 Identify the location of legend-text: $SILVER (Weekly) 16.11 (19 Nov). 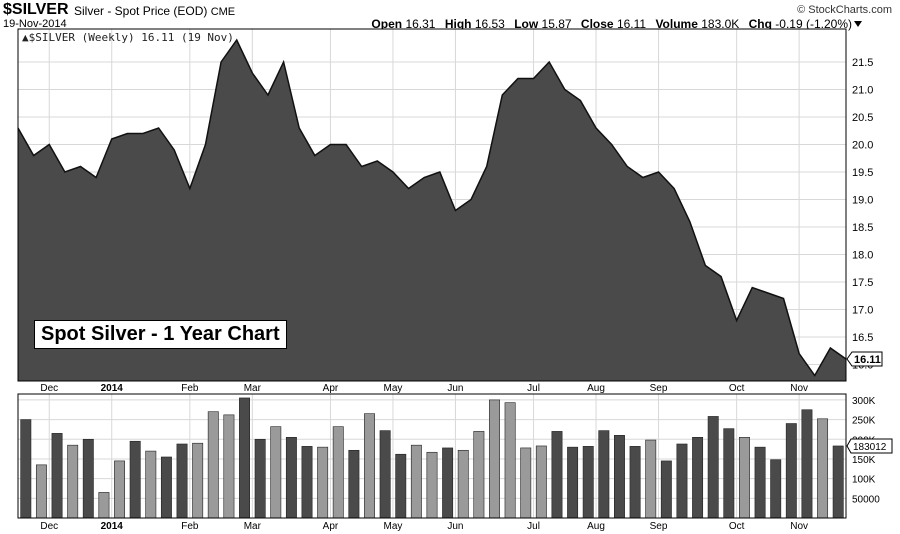
(131, 37).